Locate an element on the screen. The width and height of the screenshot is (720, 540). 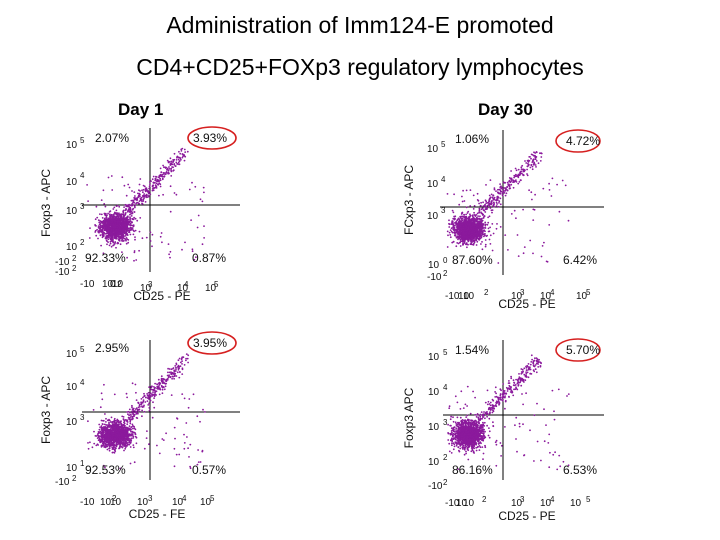
y-tick-label: 10 is located at coordinates (72, 247).